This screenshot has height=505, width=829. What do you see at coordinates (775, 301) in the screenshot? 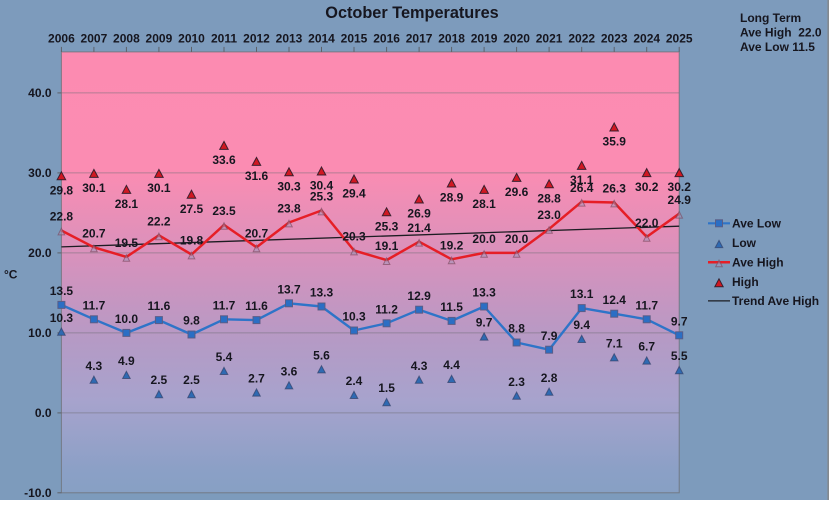
I see `svg-text: Trend Ave High` at bounding box center [775, 301].